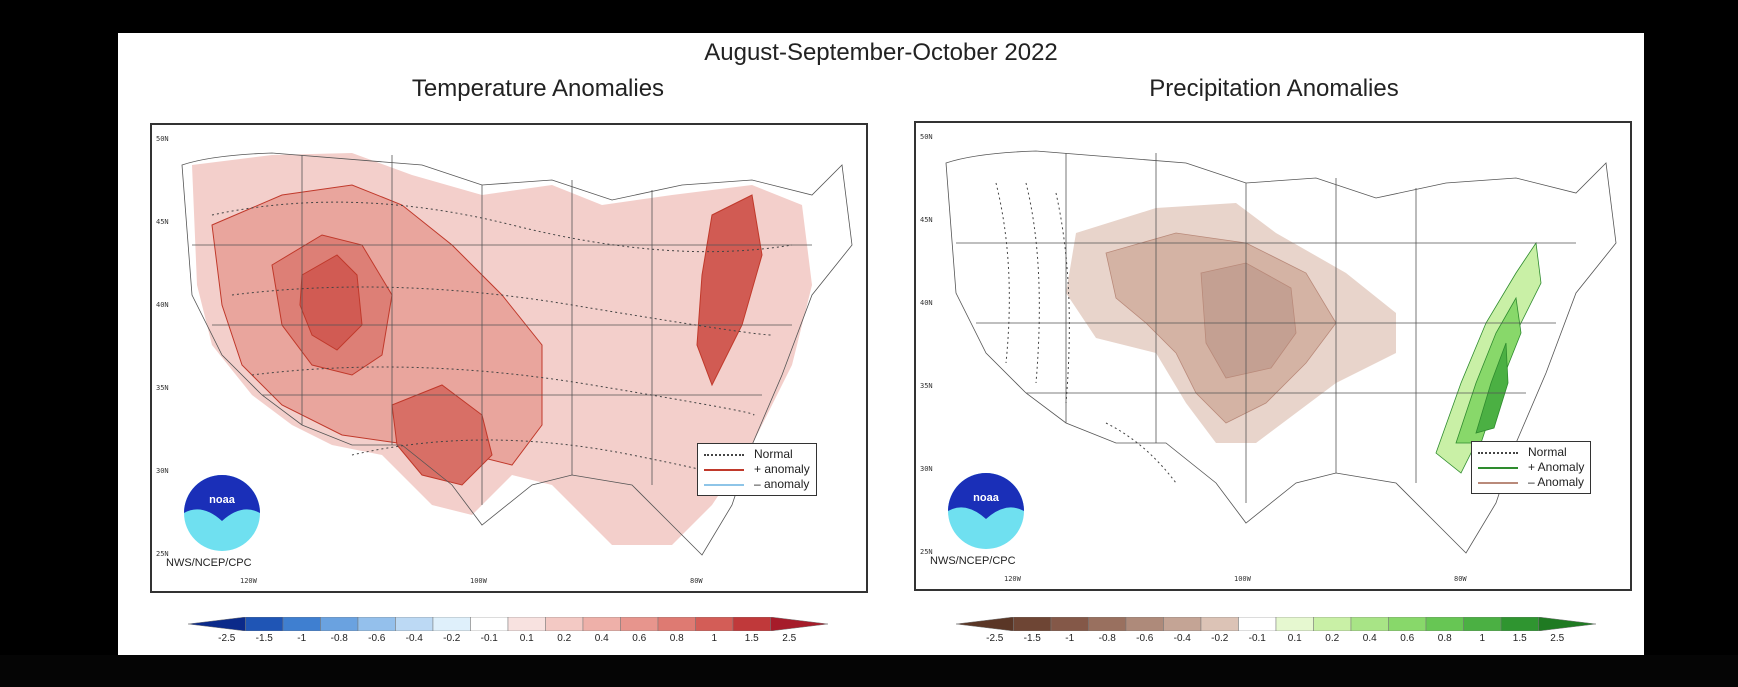 The image size is (1738, 687). Describe the element at coordinates (1556, 482) in the screenshot. I see `legend-label: – Anomaly` at that location.